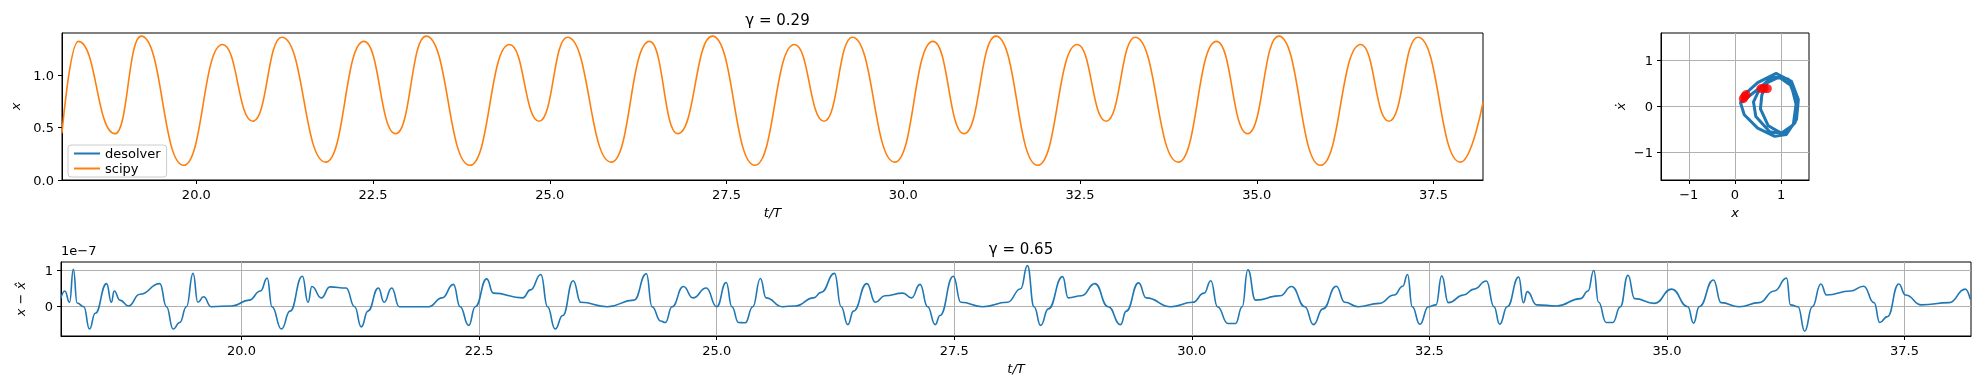 This screenshot has height=390, width=1981. What do you see at coordinates (43, 180) in the screenshot?
I see `y-tick-label: 0.0` at bounding box center [43, 180].